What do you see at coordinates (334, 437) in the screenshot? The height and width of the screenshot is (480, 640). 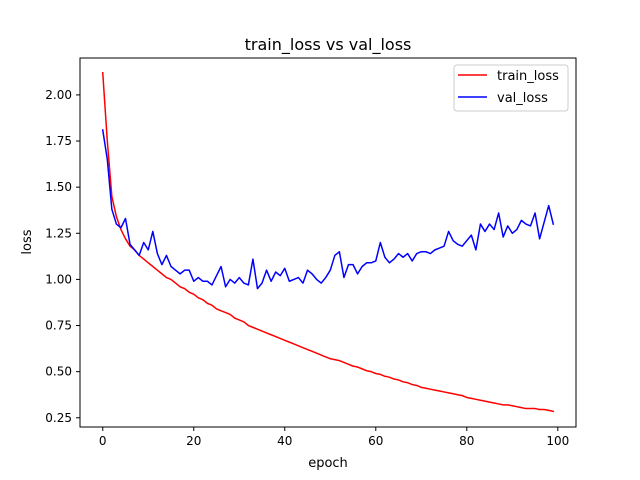 I see `x-axis-ticks: 0 20 40 60 80 100` at bounding box center [334, 437].